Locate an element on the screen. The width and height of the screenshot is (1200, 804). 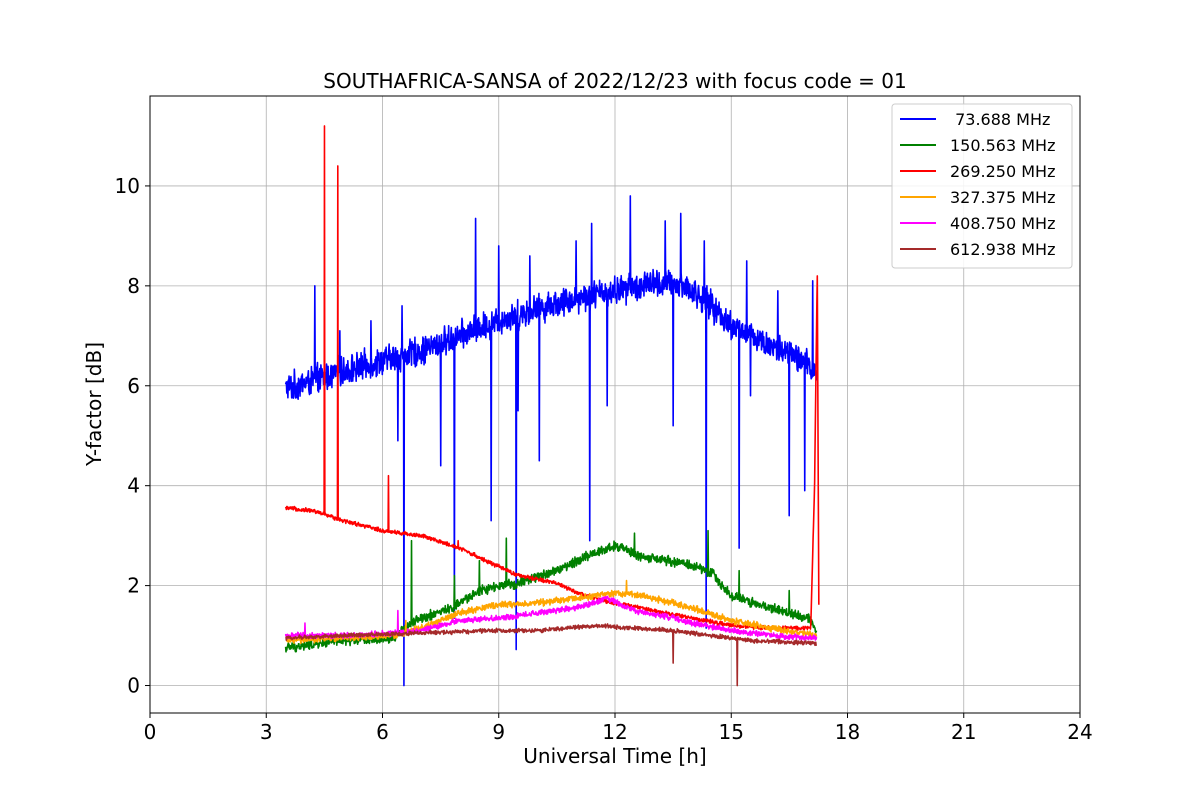
x-tick-label: 3 is located at coordinates (266, 732).